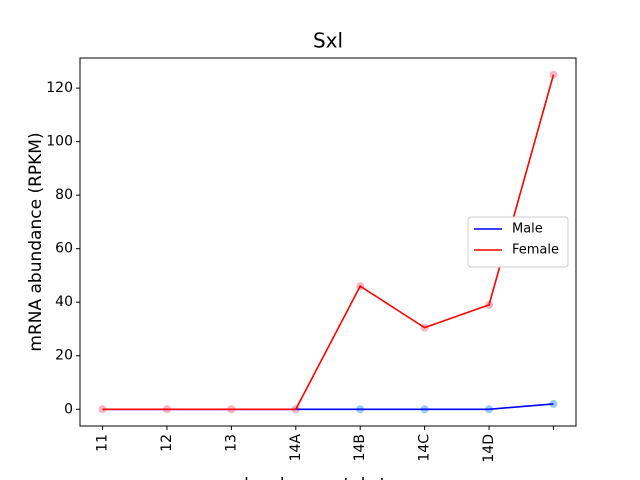  Describe the element at coordinates (59, 88) in the screenshot. I see `y-tick-label: 120` at that location.